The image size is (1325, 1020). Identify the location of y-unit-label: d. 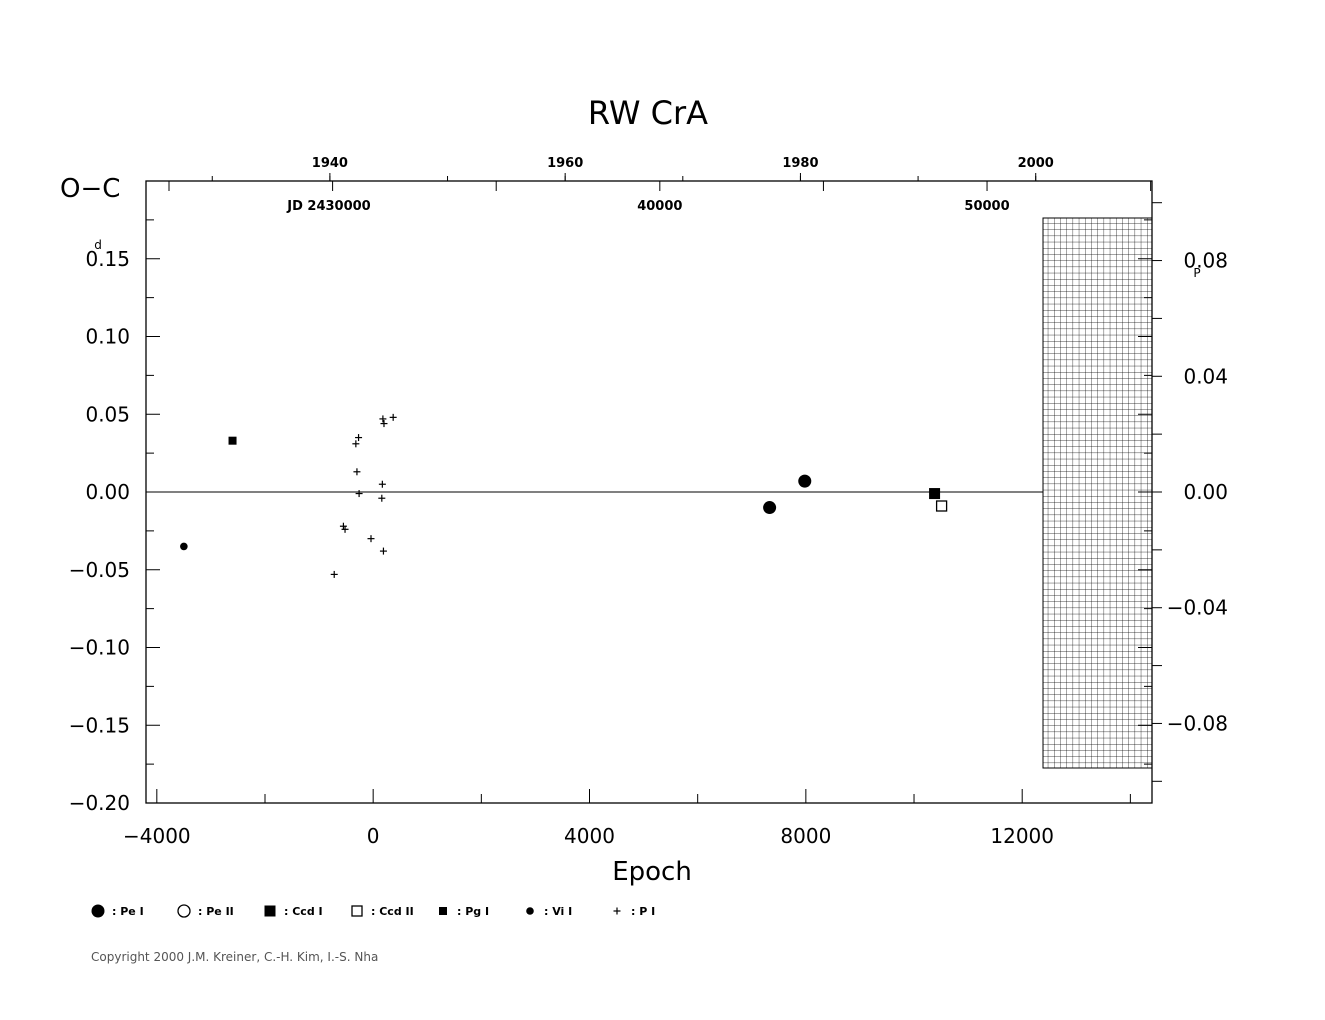
(98, 245).